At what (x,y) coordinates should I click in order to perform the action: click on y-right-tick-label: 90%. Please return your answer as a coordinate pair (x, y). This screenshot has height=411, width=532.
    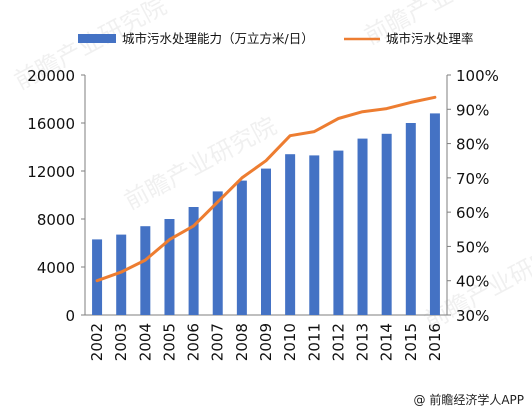
    Looking at the image, I should click on (472, 110).